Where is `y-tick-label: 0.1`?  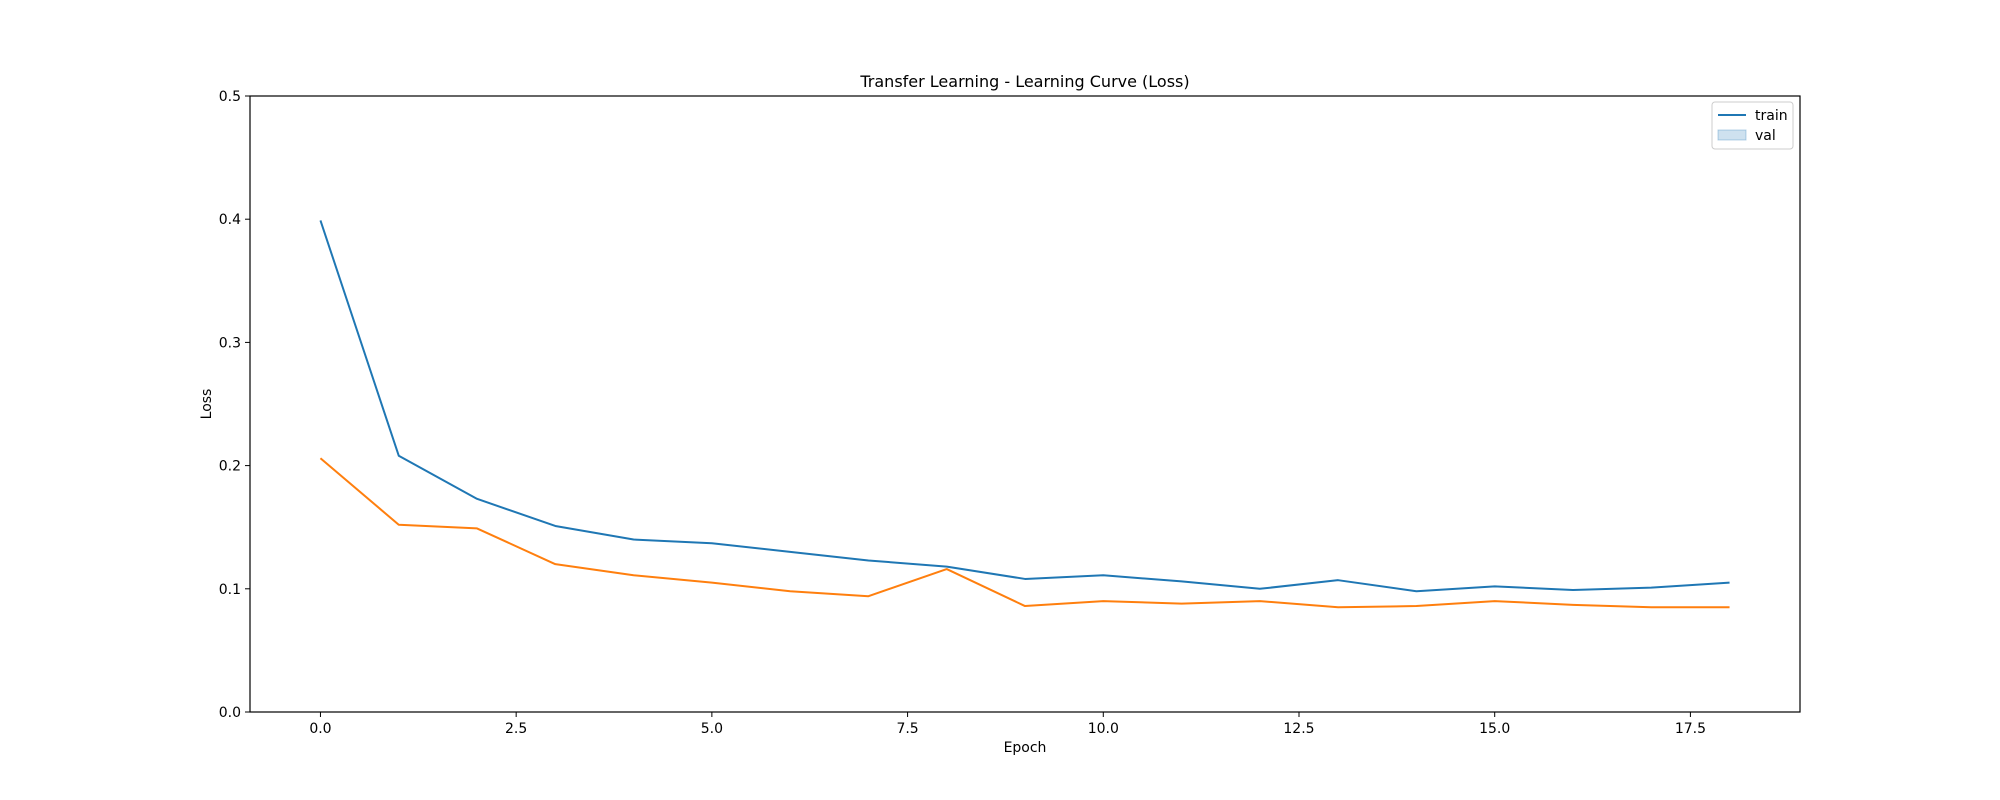
y-tick-label: 0.1 is located at coordinates (230, 590).